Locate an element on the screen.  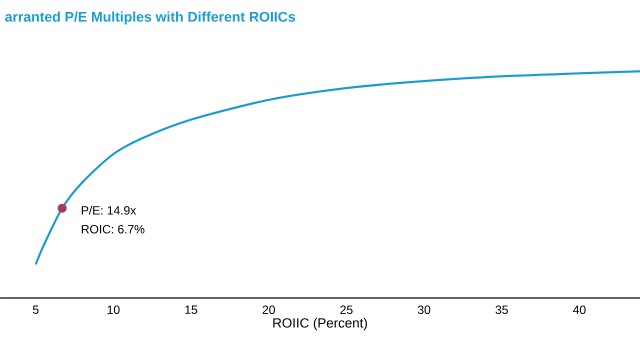
chart-title: arranted P/E Multiples with Different ROIICs is located at coordinates (150, 18).